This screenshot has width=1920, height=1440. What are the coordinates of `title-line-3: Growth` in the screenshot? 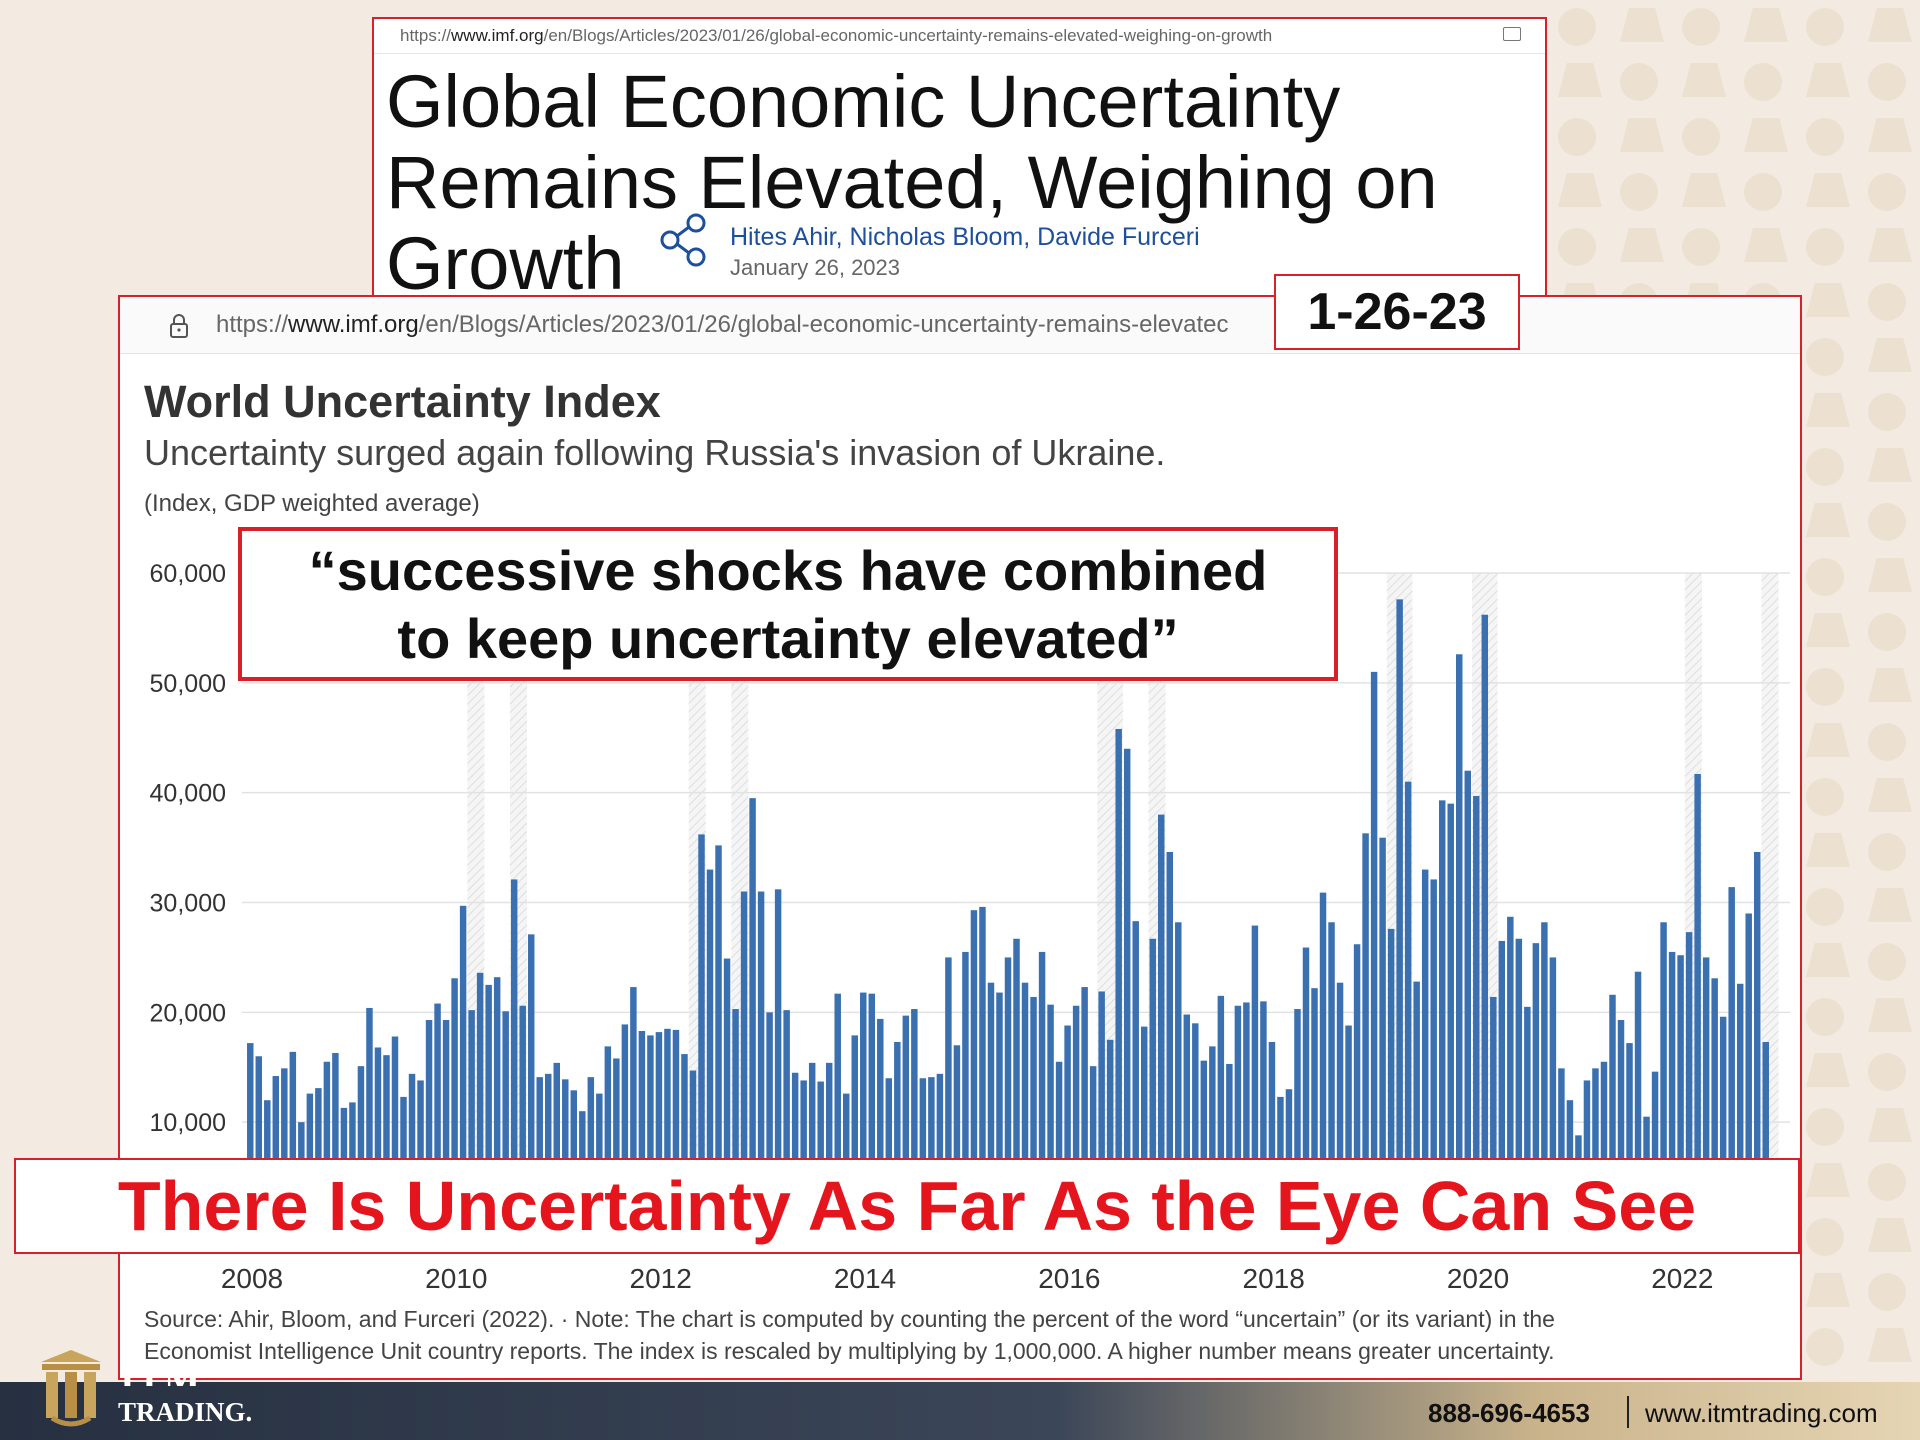 It's located at (505, 263).